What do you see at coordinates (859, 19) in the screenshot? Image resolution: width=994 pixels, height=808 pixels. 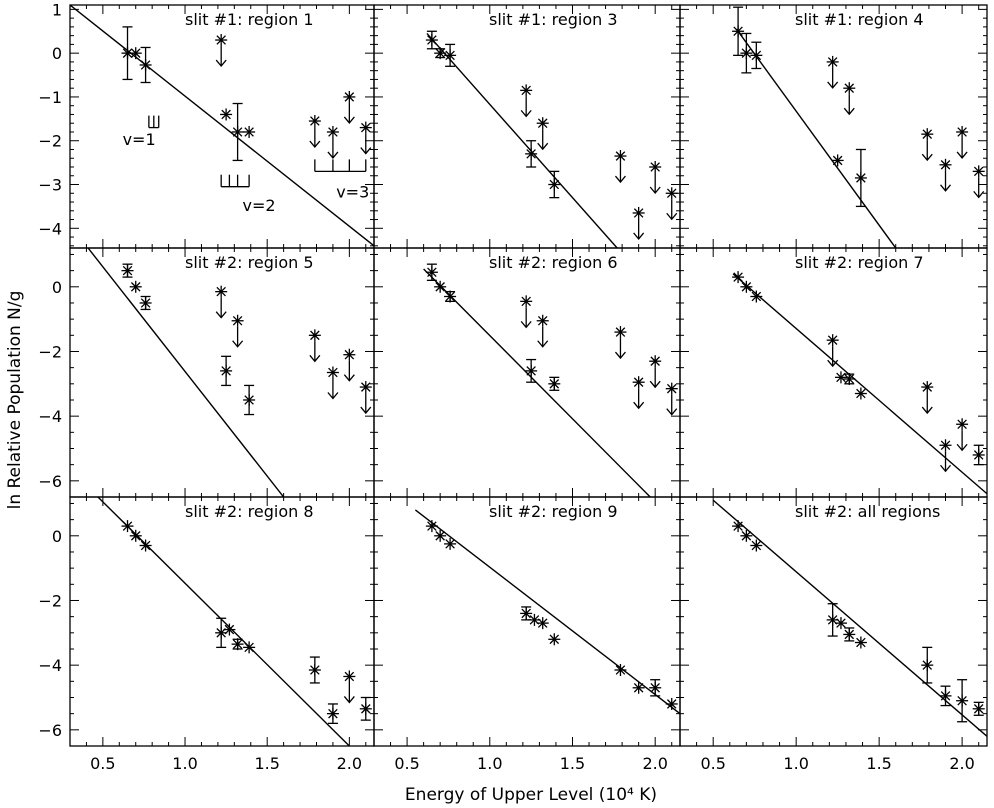 I see `panel-title: slit #1: region 4` at bounding box center [859, 19].